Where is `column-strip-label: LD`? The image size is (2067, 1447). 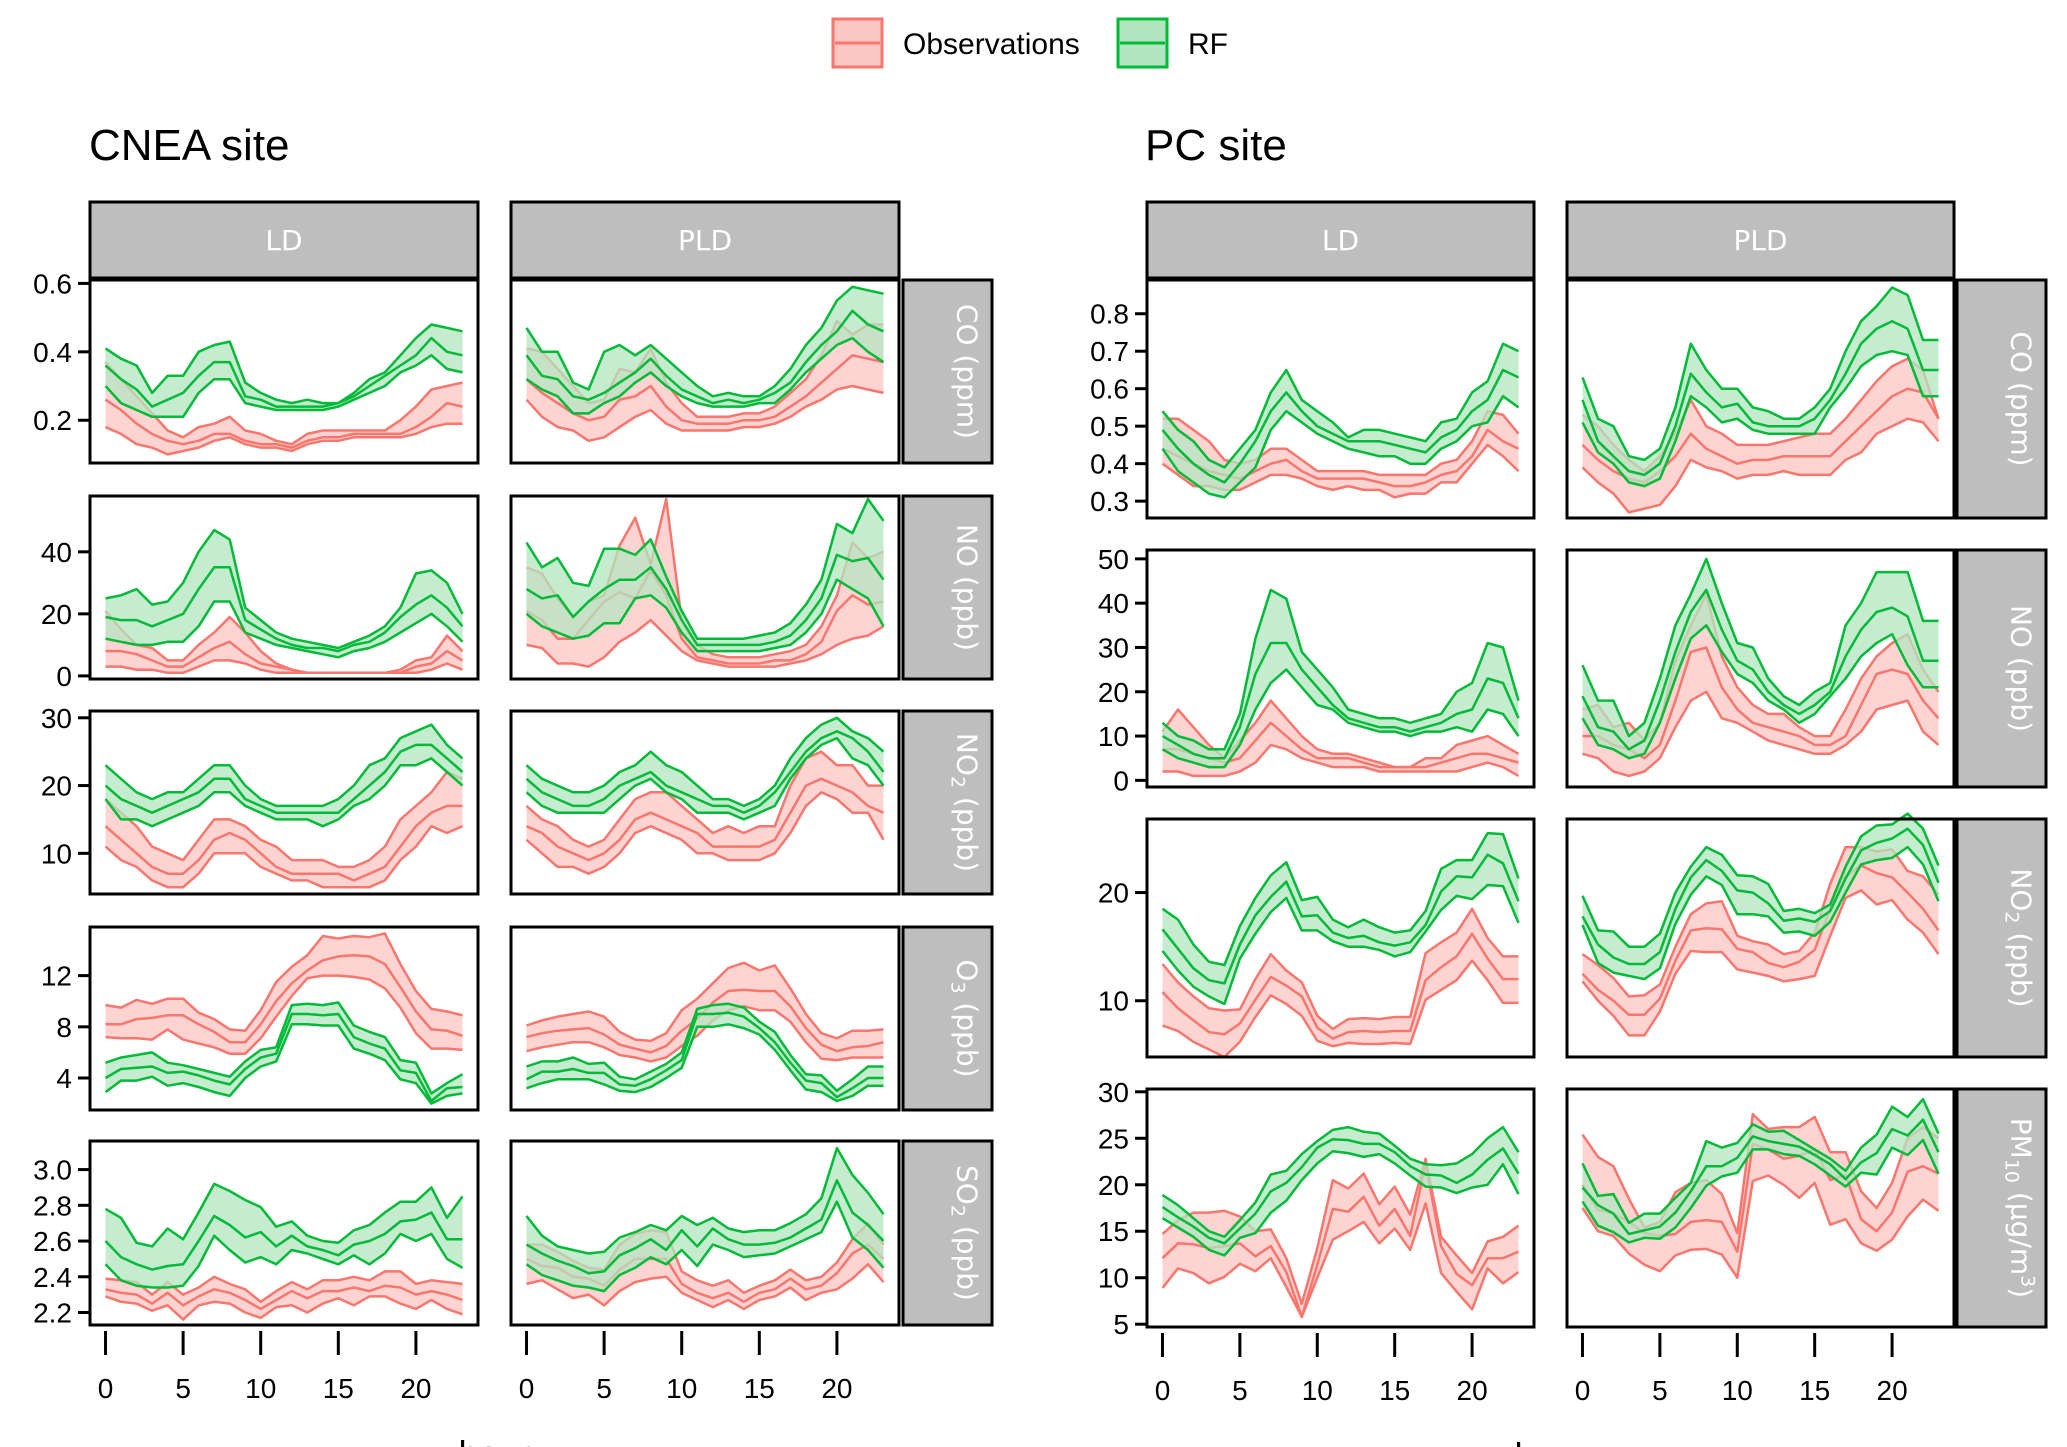
column-strip-label: LD is located at coordinates (1340, 240).